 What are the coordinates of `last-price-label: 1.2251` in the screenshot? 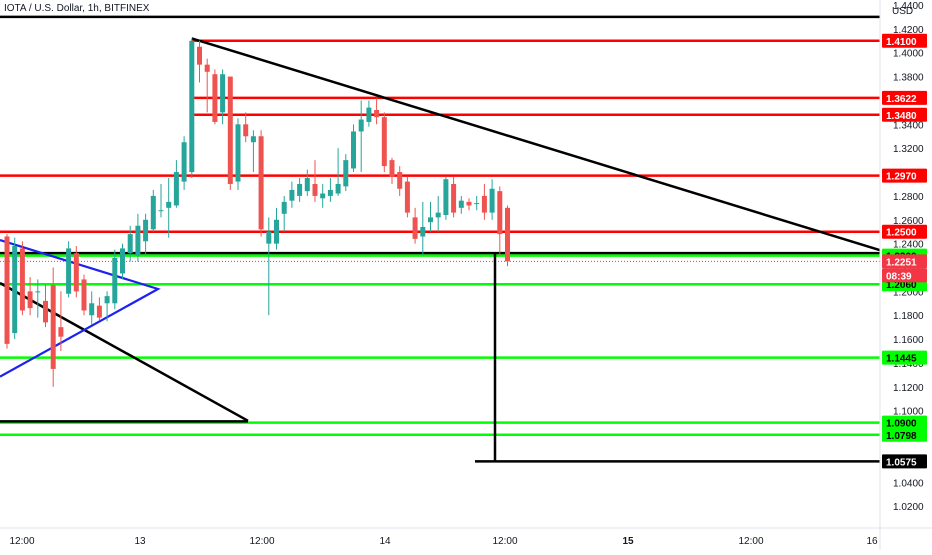 It's located at (904, 261).